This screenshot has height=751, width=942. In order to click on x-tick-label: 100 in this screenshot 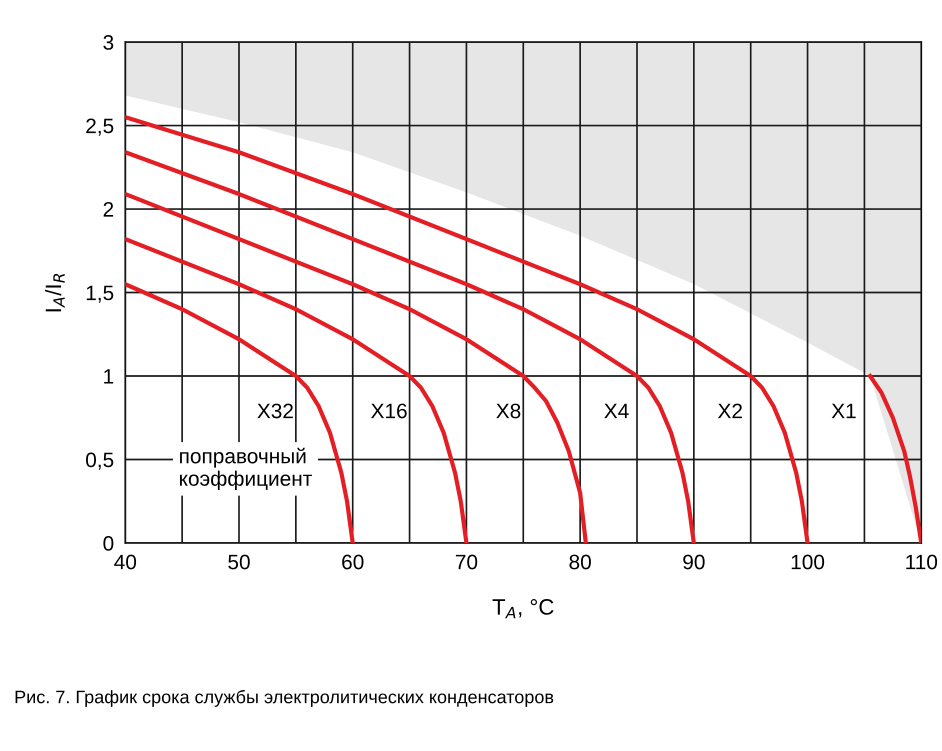, I will do `click(808, 562)`.